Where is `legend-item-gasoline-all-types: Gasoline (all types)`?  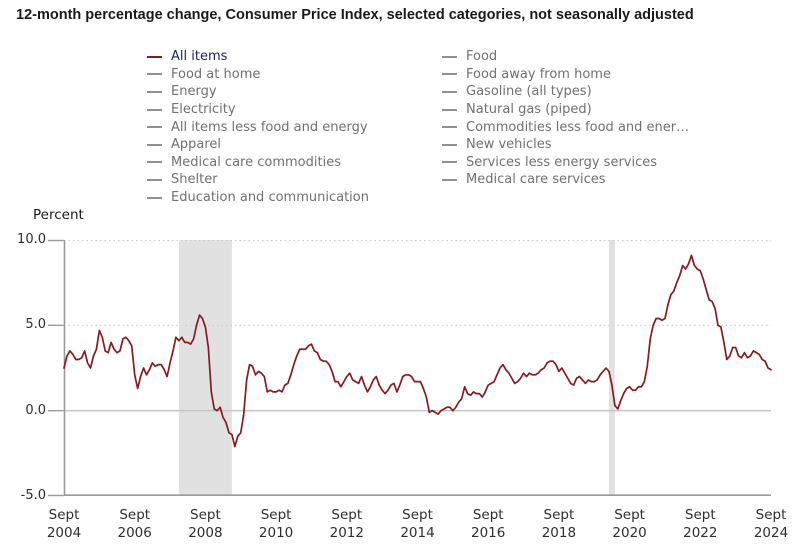
legend-item-gasoline-all-types: Gasoline (all types) is located at coordinates (565, 92).